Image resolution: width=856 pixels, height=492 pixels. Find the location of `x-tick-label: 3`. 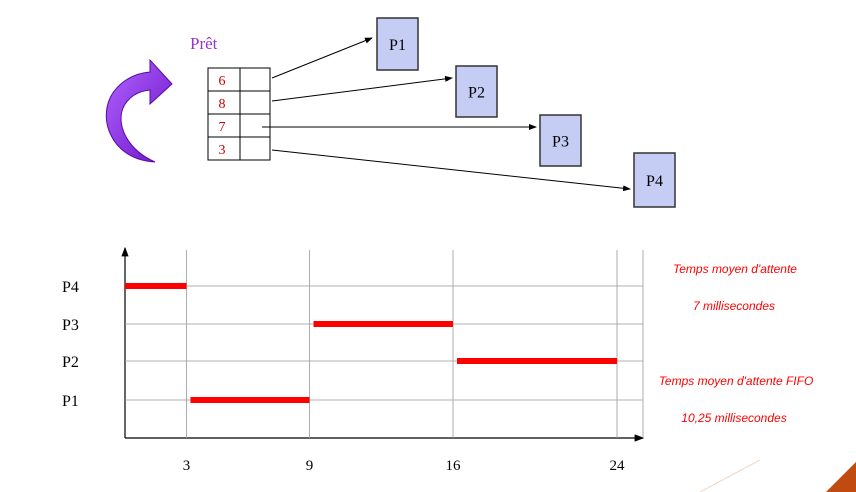

x-tick-label: 3 is located at coordinates (187, 466).